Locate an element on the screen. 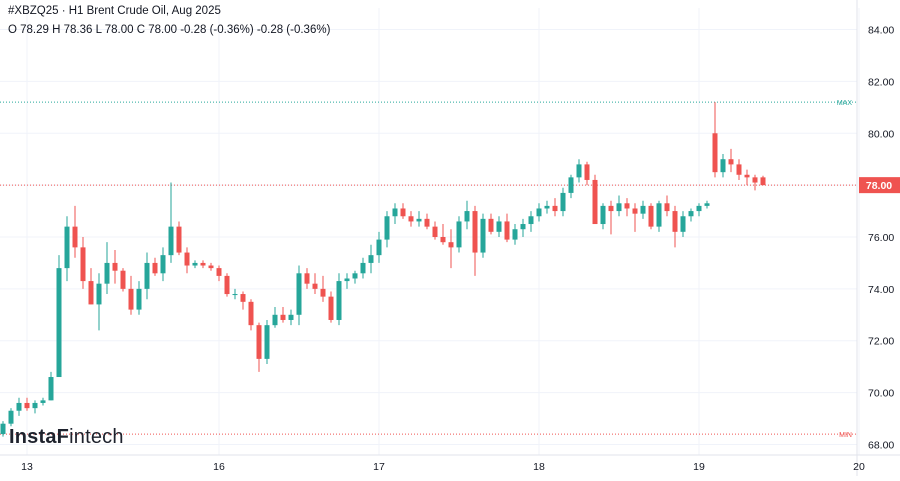 This screenshot has width=900, height=481. y-tick-label: 74.00 is located at coordinates (881, 290).